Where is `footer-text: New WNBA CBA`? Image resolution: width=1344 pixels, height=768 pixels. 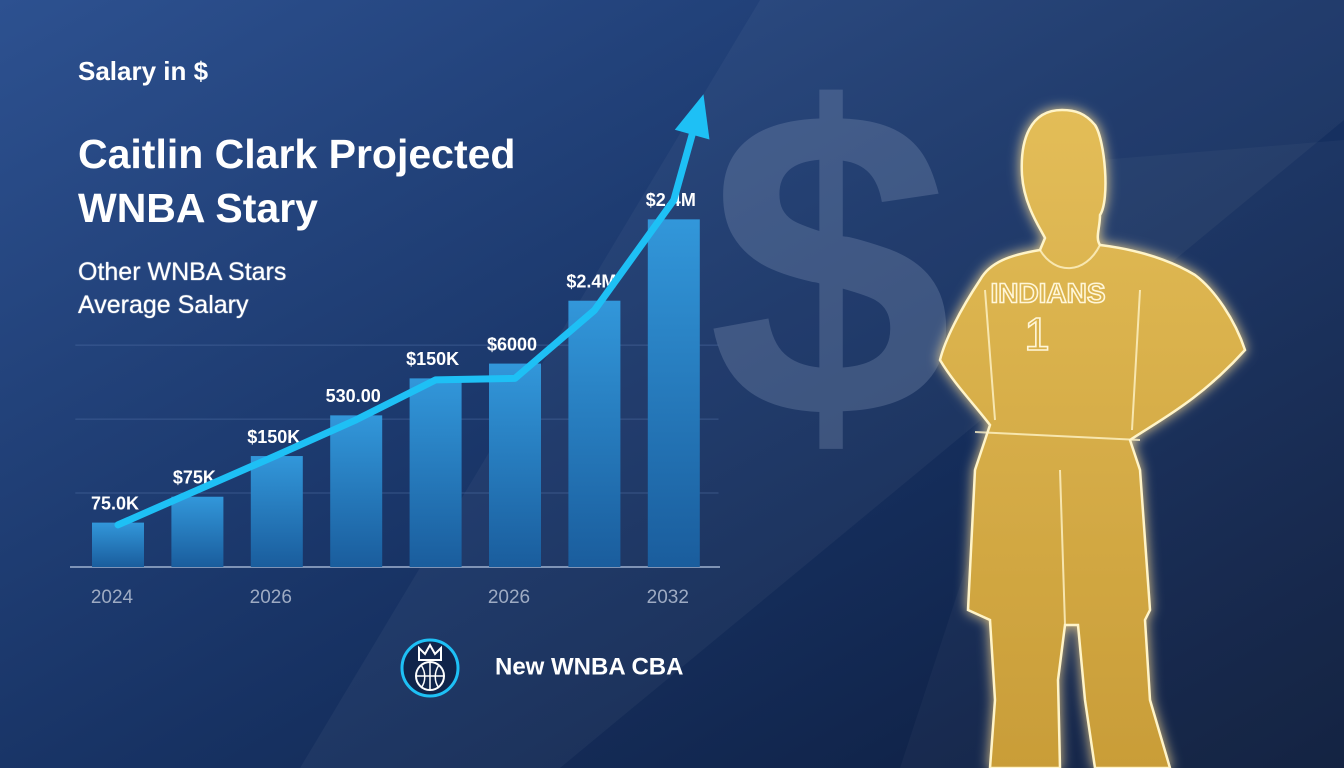
footer-text: New WNBA CBA is located at coordinates (589, 666).